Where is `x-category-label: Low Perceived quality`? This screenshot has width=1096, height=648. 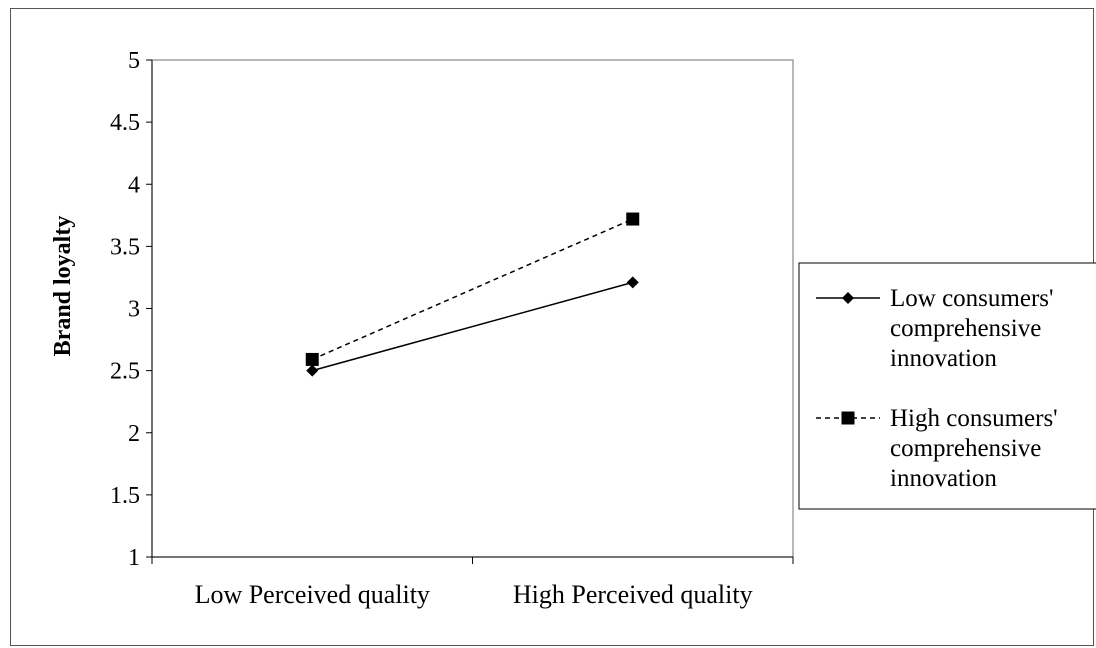
x-category-label: Low Perceived quality is located at coordinates (312, 594).